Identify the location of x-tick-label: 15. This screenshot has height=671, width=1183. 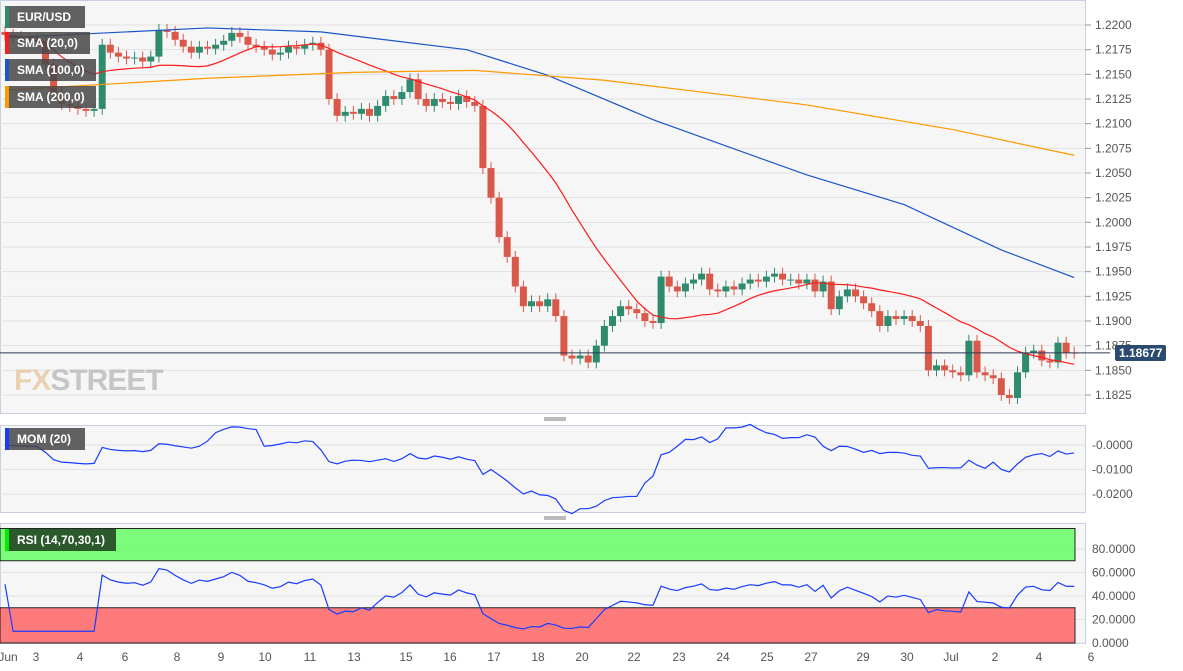
(406, 657).